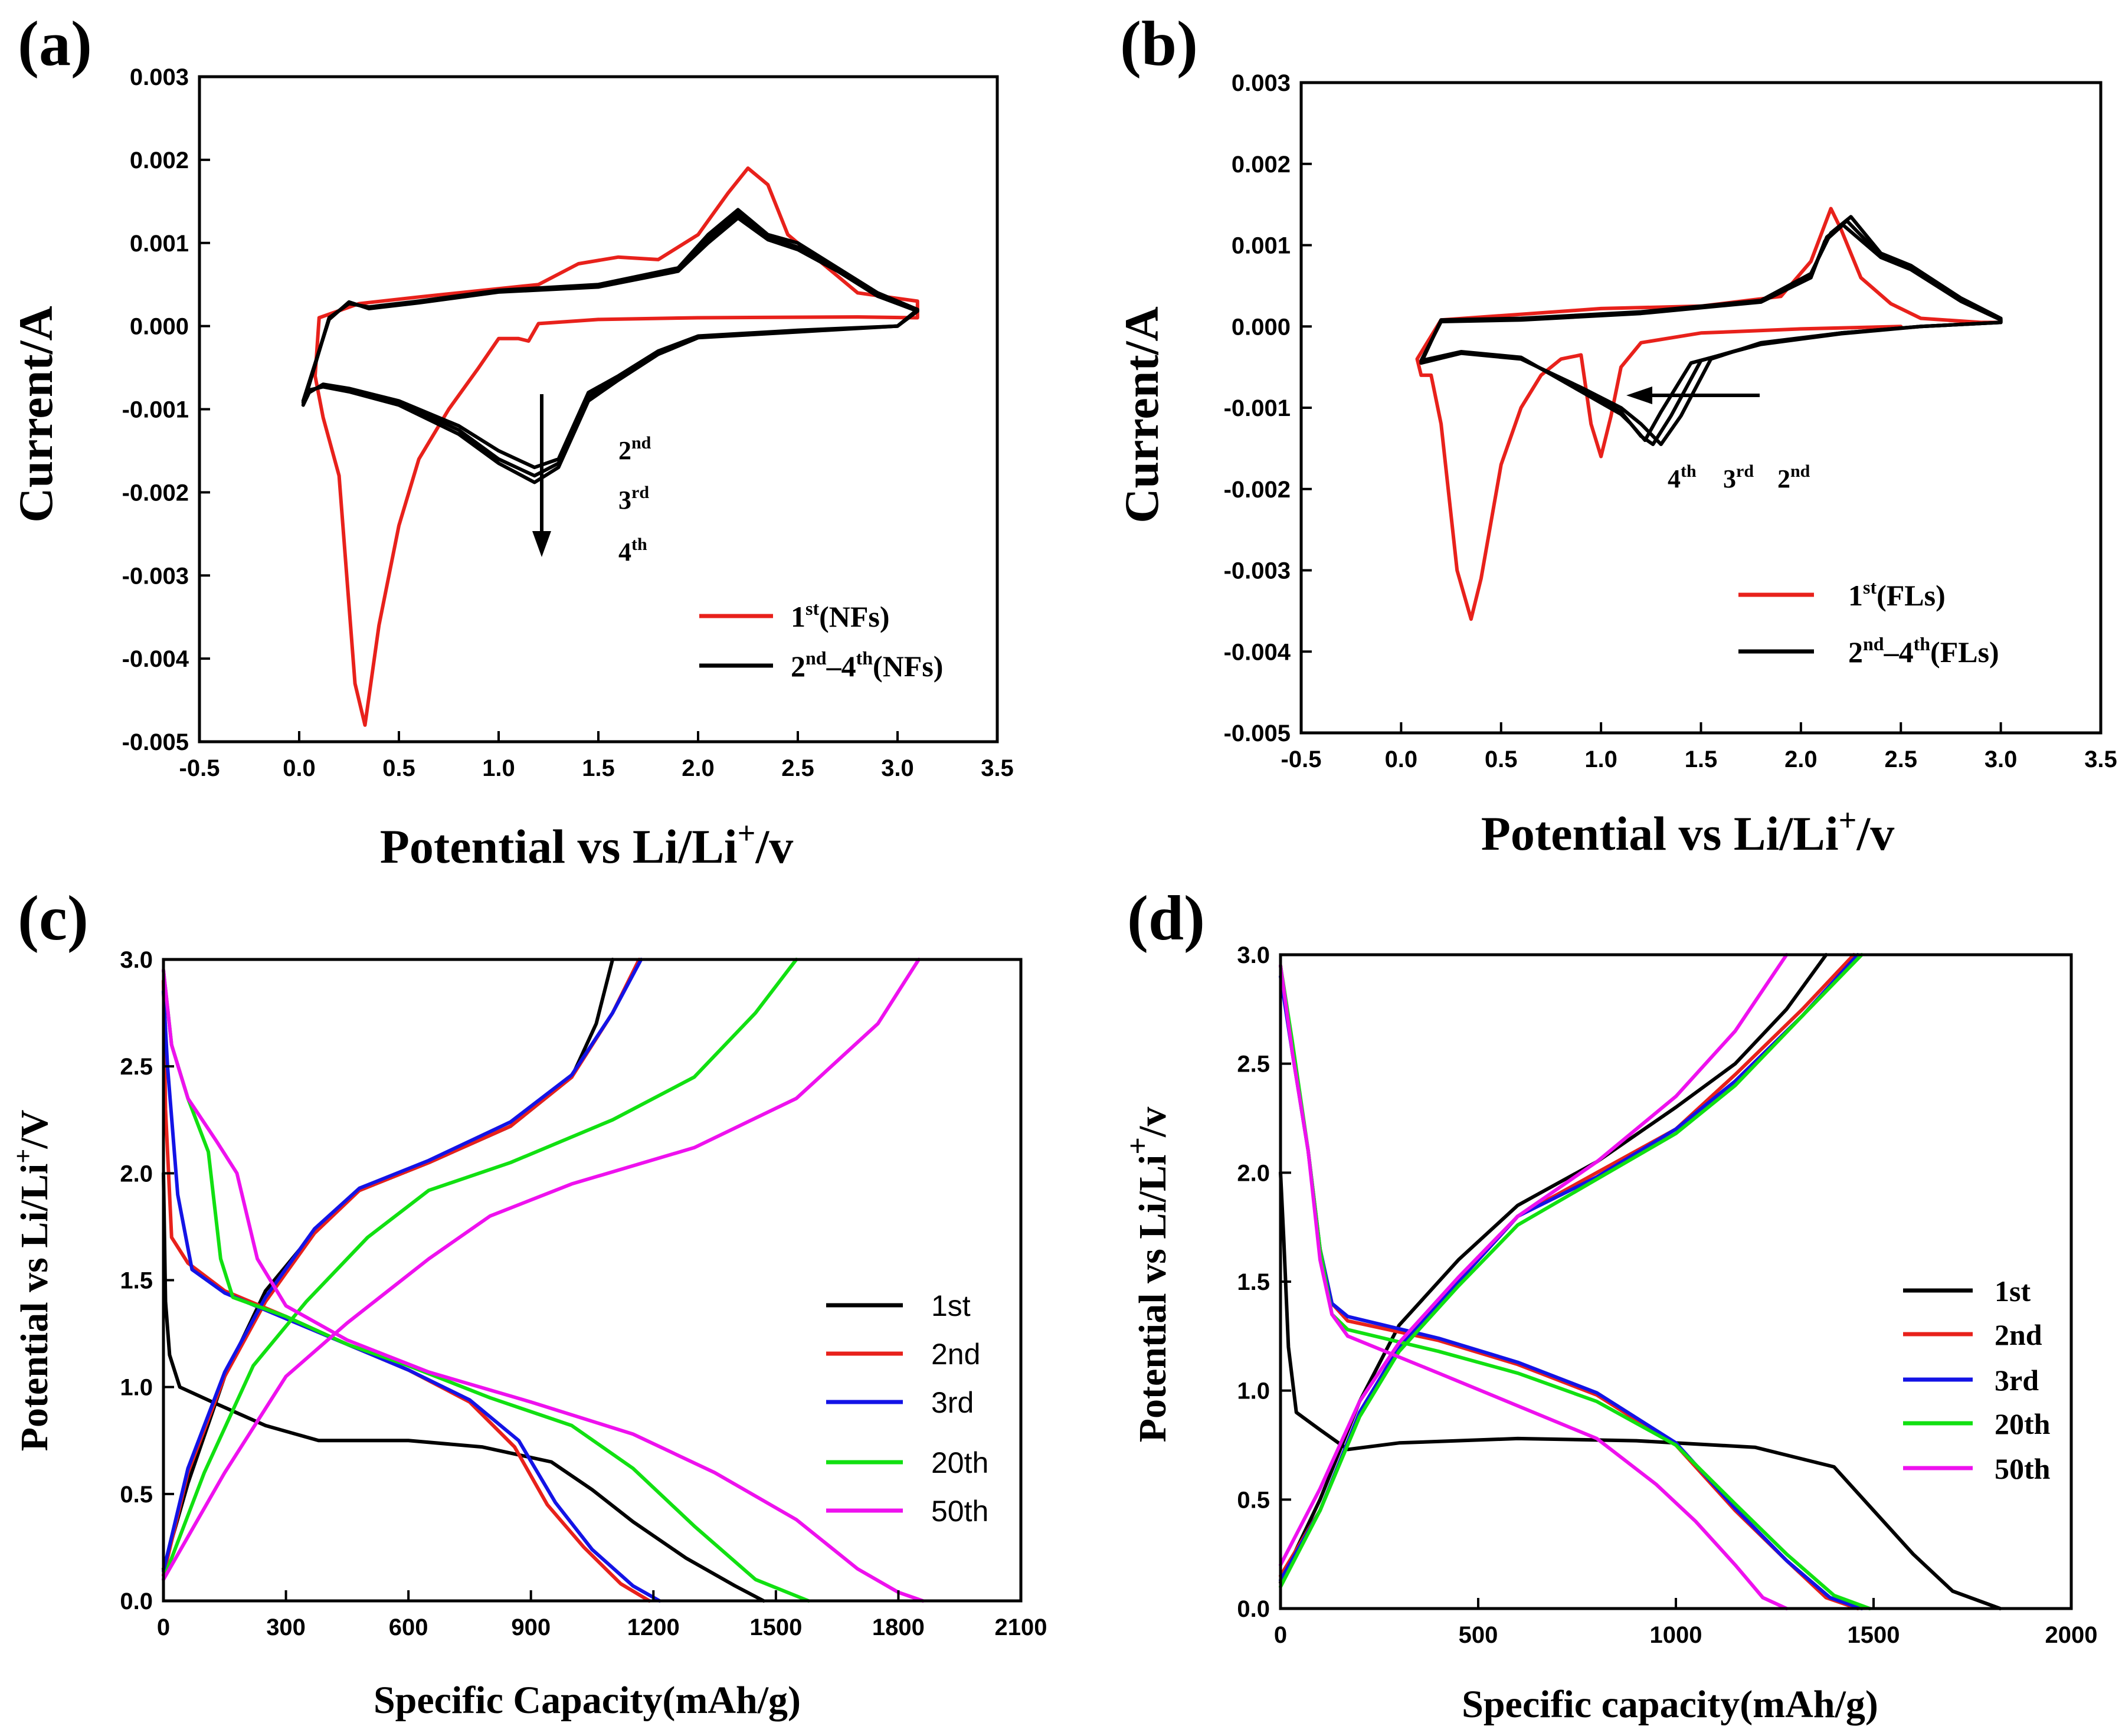  What do you see at coordinates (867, 665) in the screenshot?
I see `panel-a-legend-label-2: 2nd–4th(NFs)` at bounding box center [867, 665].